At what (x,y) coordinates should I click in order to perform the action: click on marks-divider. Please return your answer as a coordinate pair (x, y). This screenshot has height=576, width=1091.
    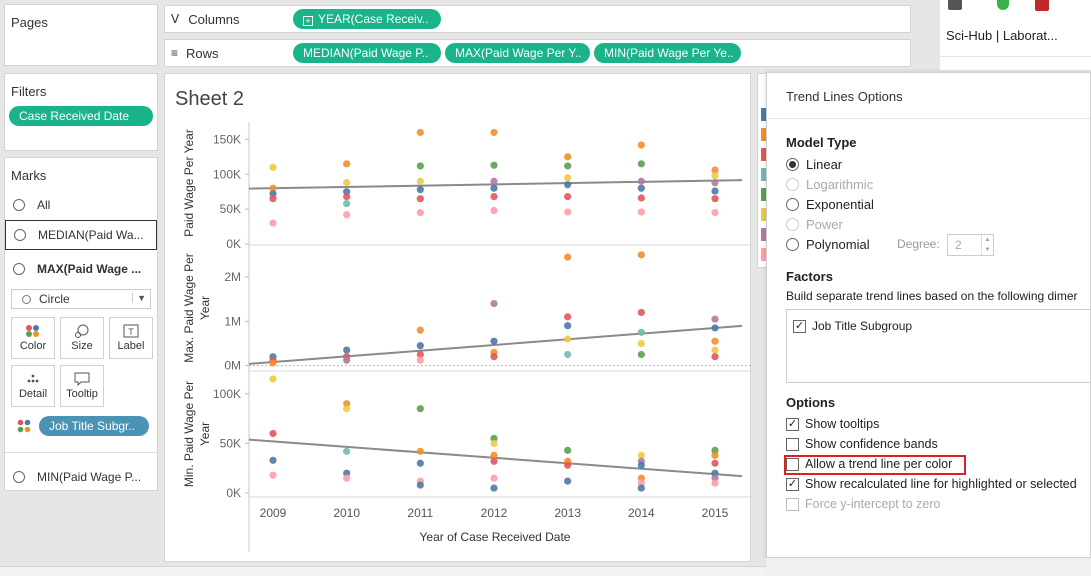
    Looking at the image, I should click on (81, 452).